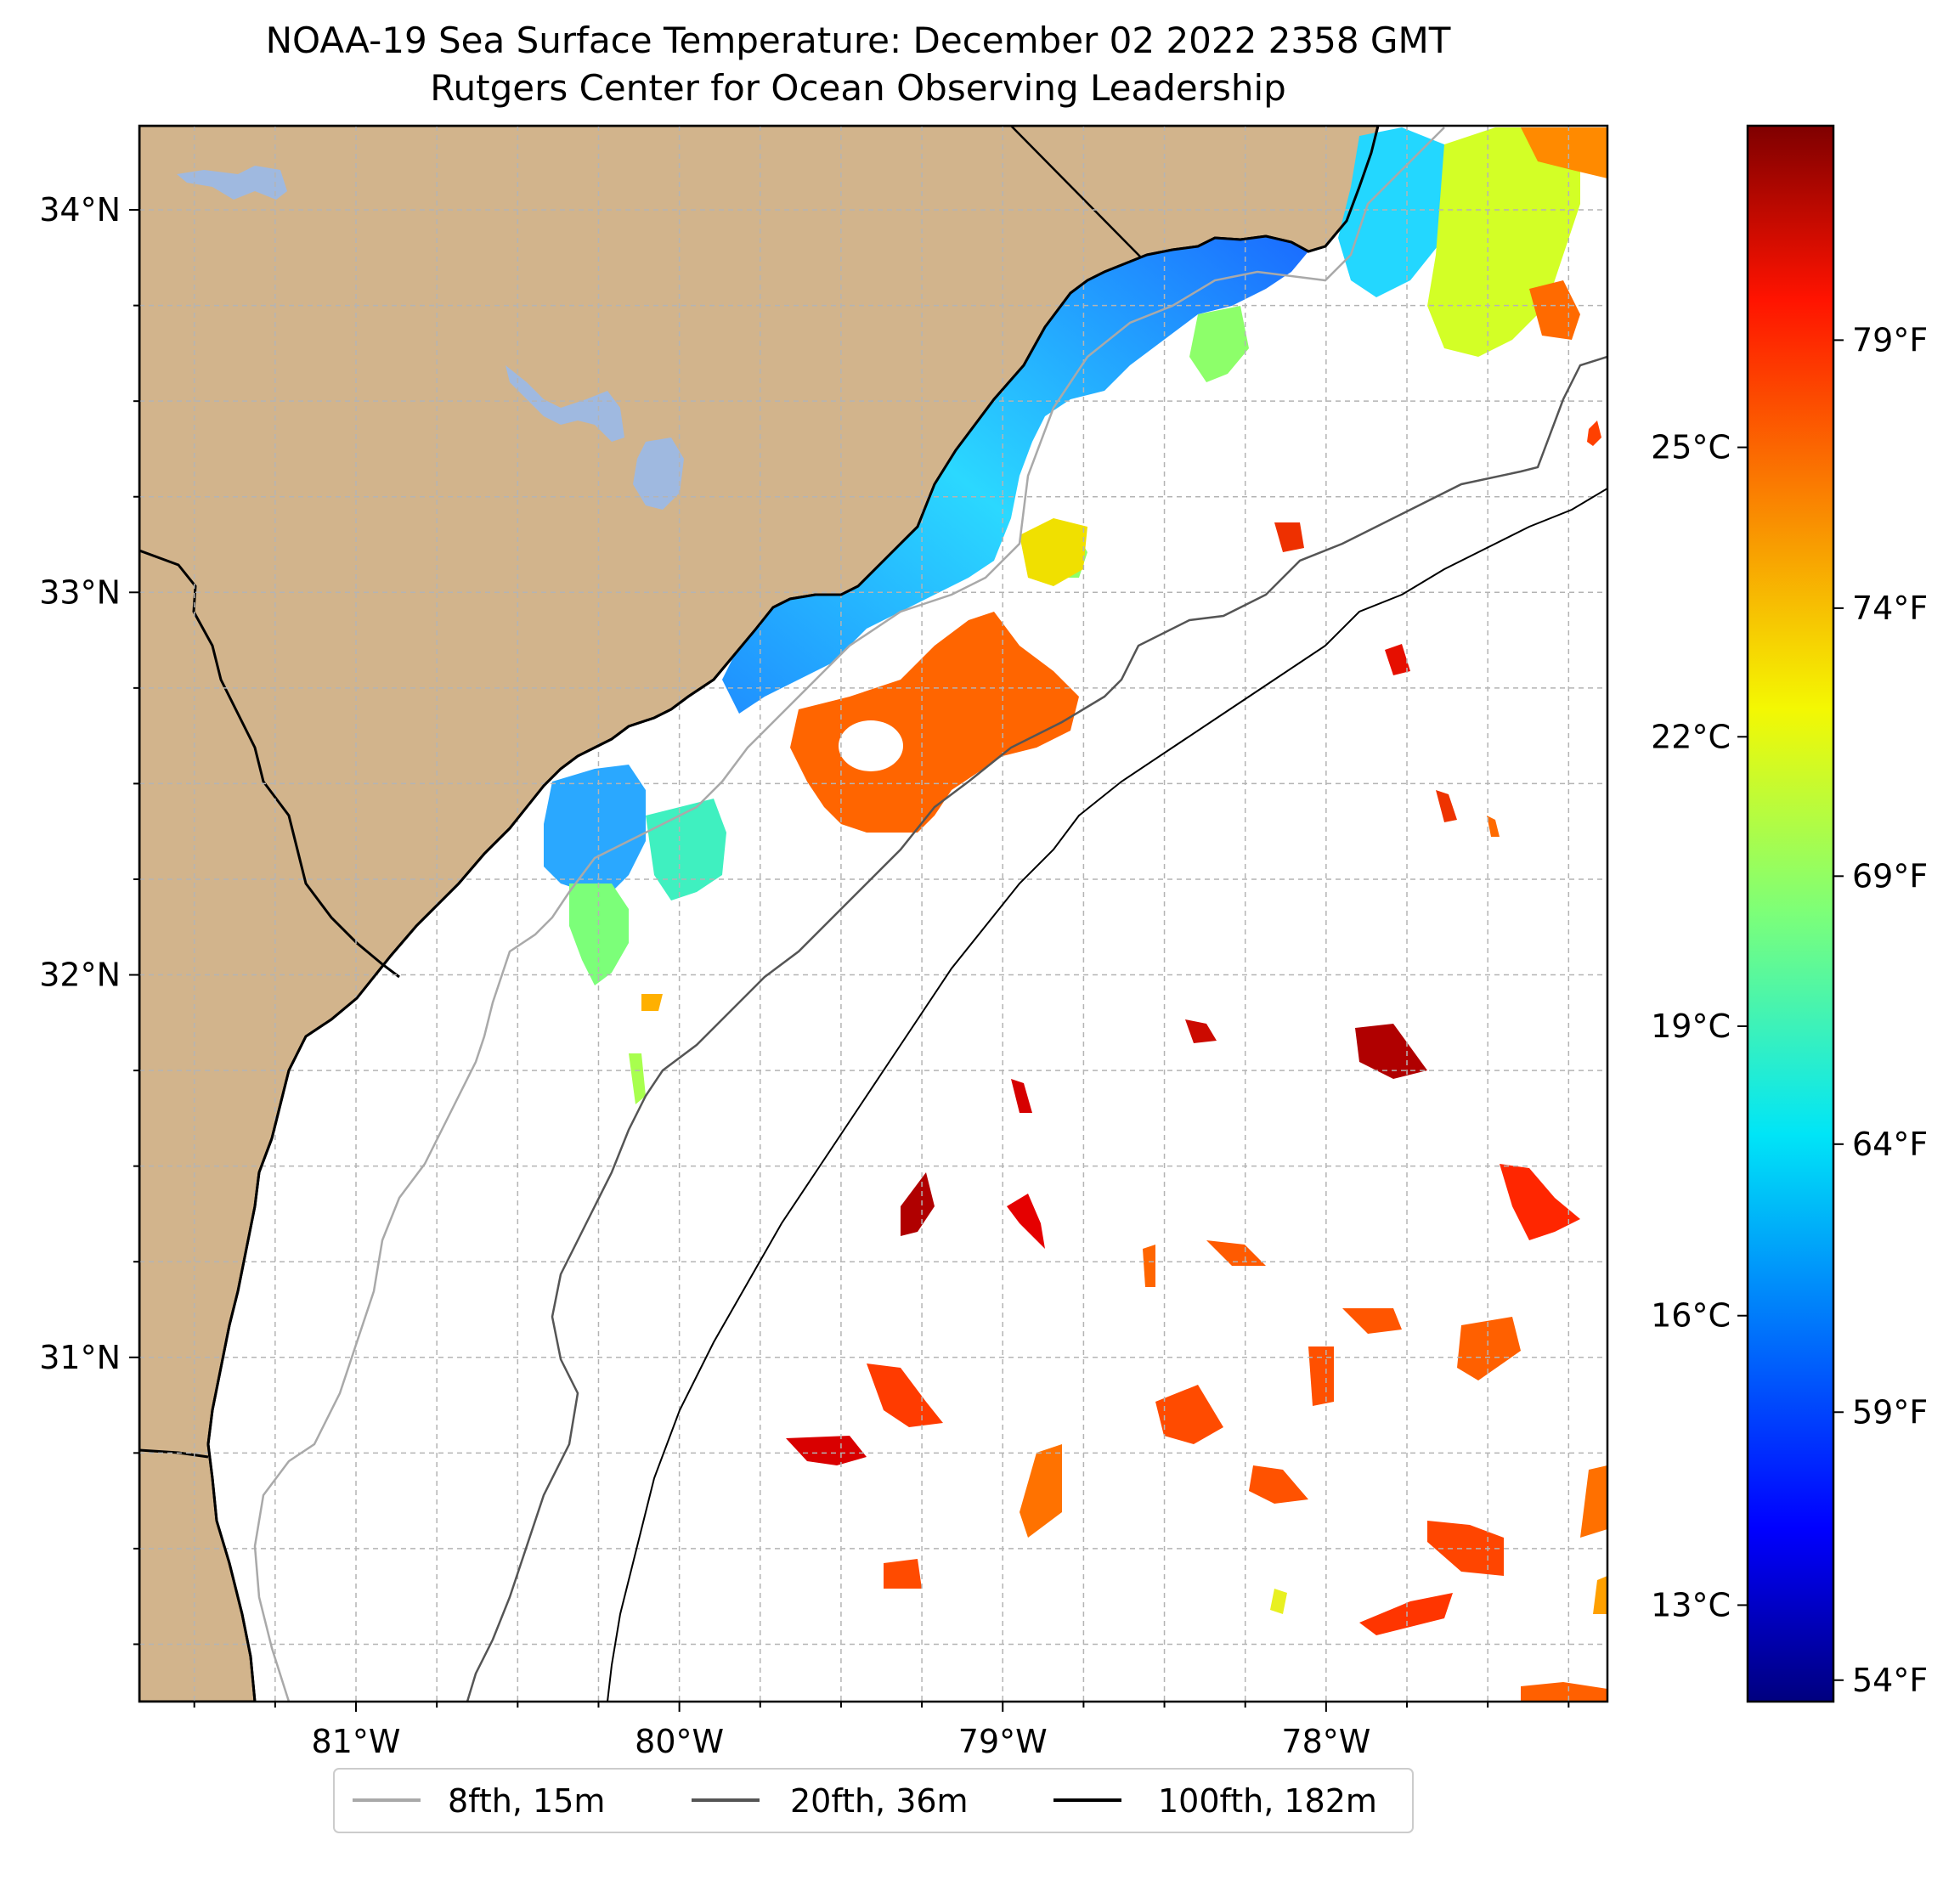  What do you see at coordinates (80, 210) in the screenshot?
I see `lat-tick-label: 34°N` at bounding box center [80, 210].